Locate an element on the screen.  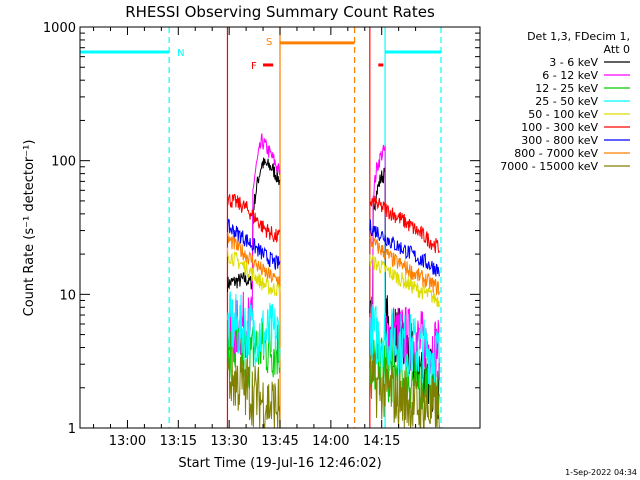
chart-title: RHESSI Observing Summary Count Rates is located at coordinates (280, 12).